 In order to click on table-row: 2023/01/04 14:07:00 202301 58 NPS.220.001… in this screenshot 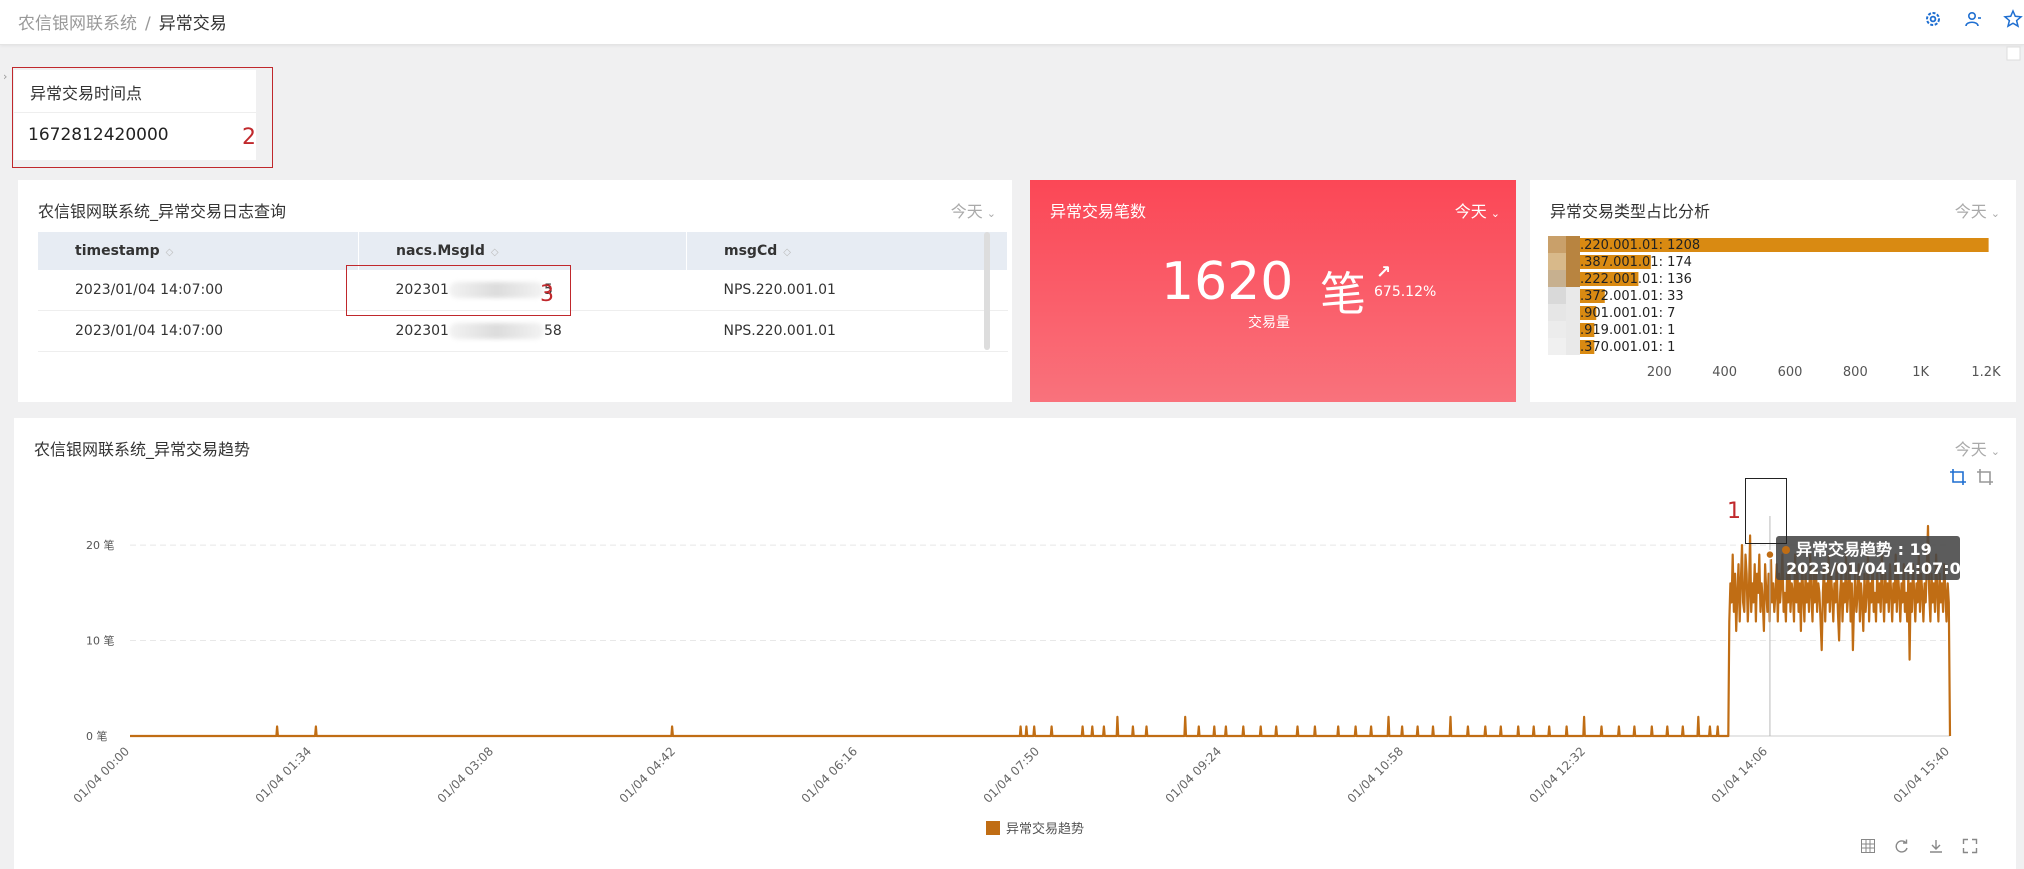, I will do `click(523, 331)`.